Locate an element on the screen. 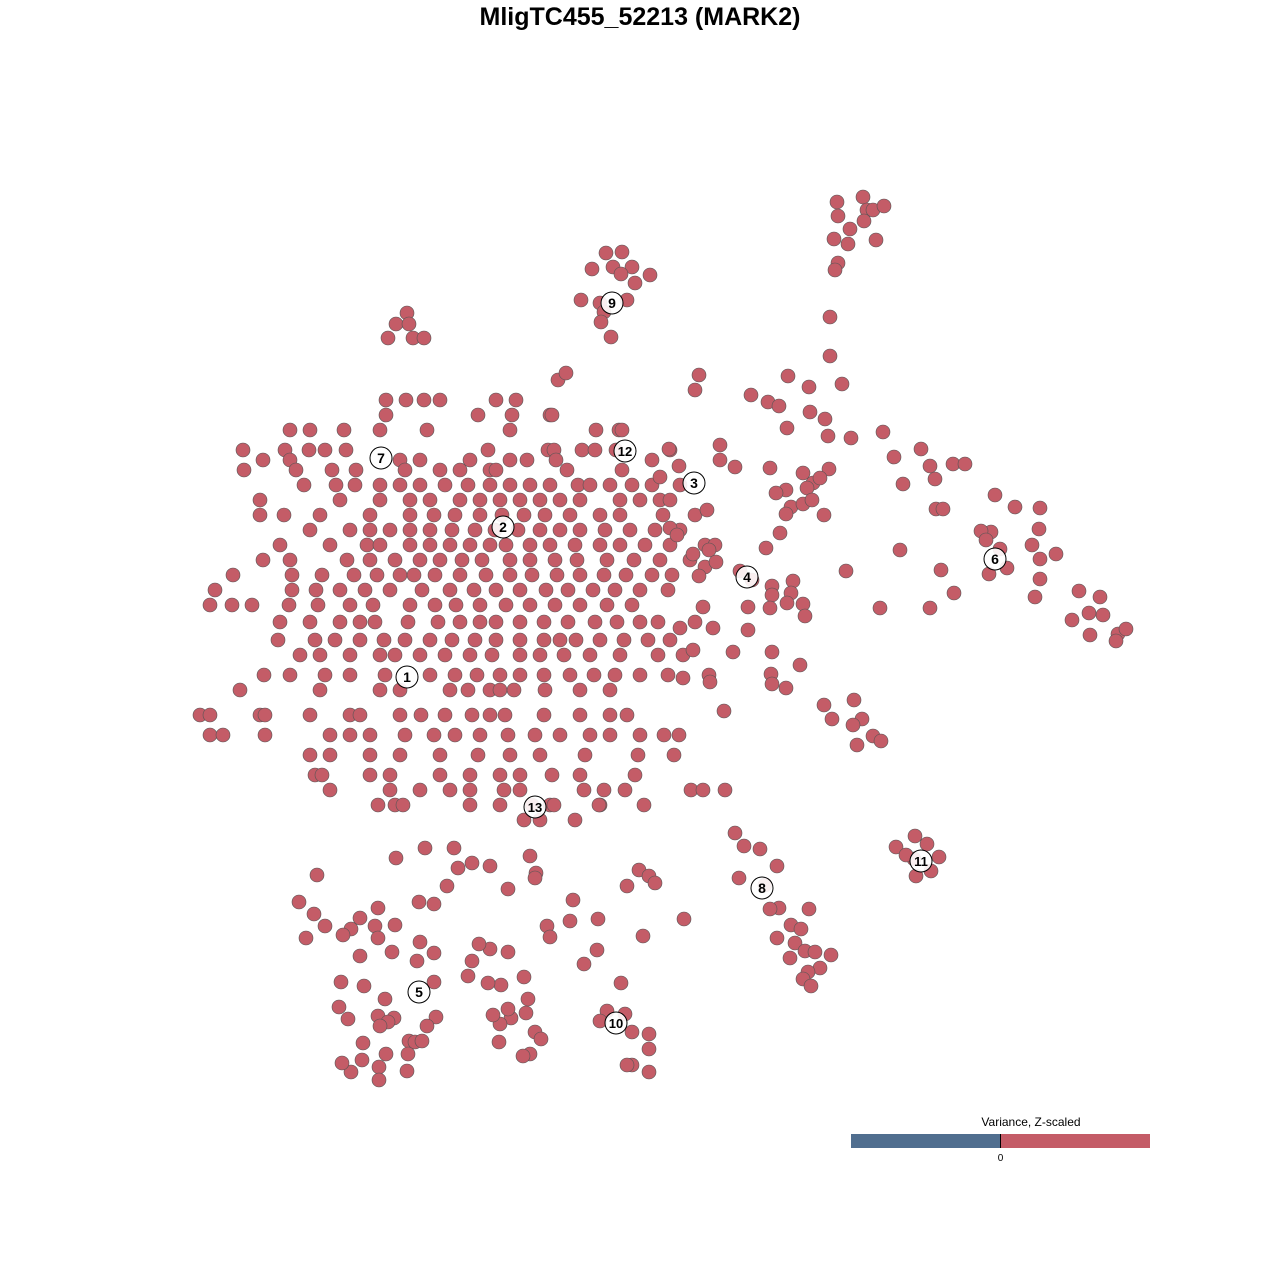 This screenshot has height=1280, width=1280. cluster-label-text: 13 is located at coordinates (535, 807).